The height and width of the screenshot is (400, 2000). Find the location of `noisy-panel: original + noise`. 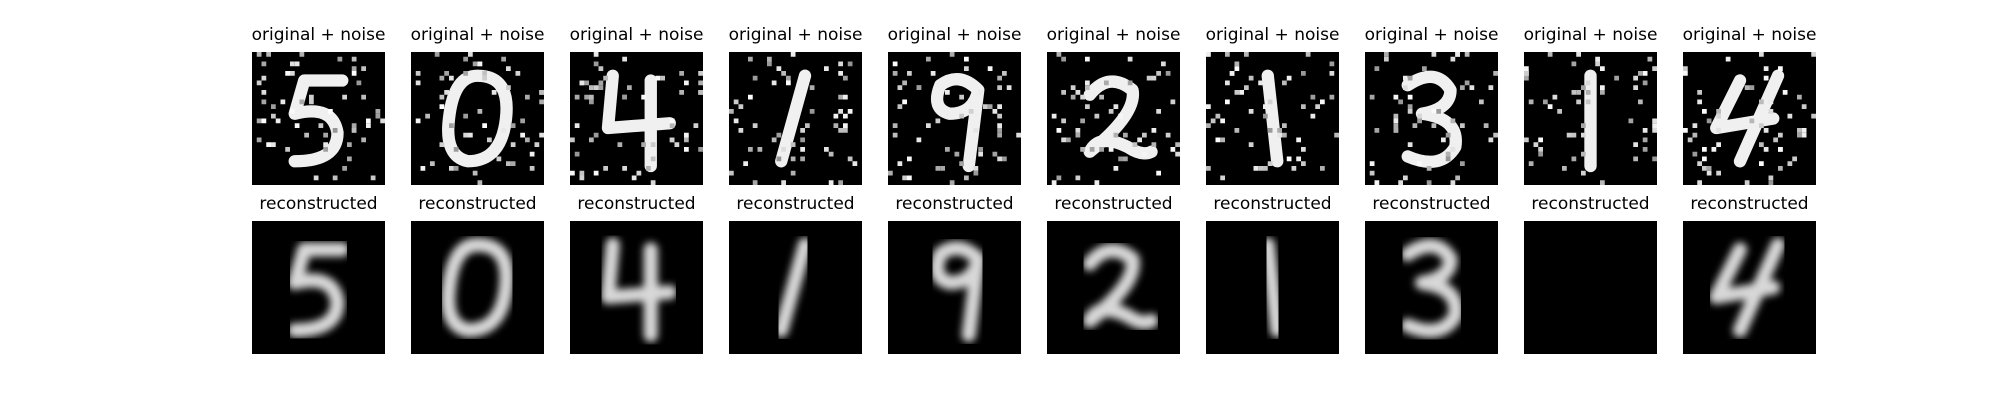

noisy-panel: original + noise is located at coordinates (477, 105).